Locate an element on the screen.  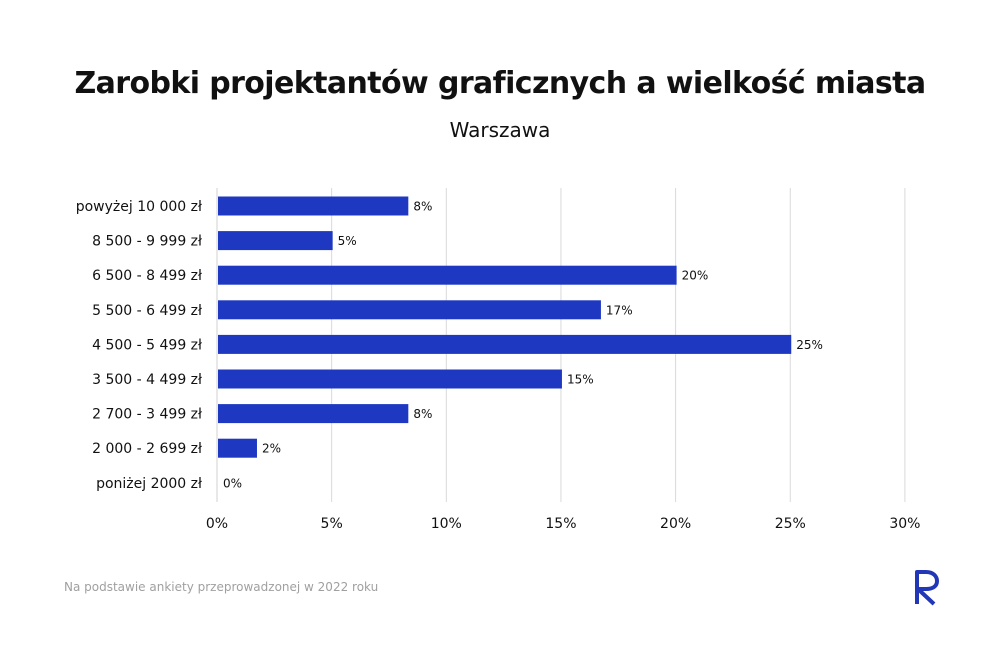
category-label: 2 700 - 3 499 zł is located at coordinates (147, 415).